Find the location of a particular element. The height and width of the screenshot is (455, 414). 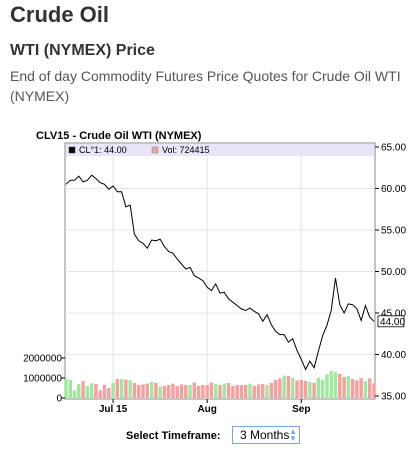

price-tick-label: 65.00 is located at coordinates (393, 148).